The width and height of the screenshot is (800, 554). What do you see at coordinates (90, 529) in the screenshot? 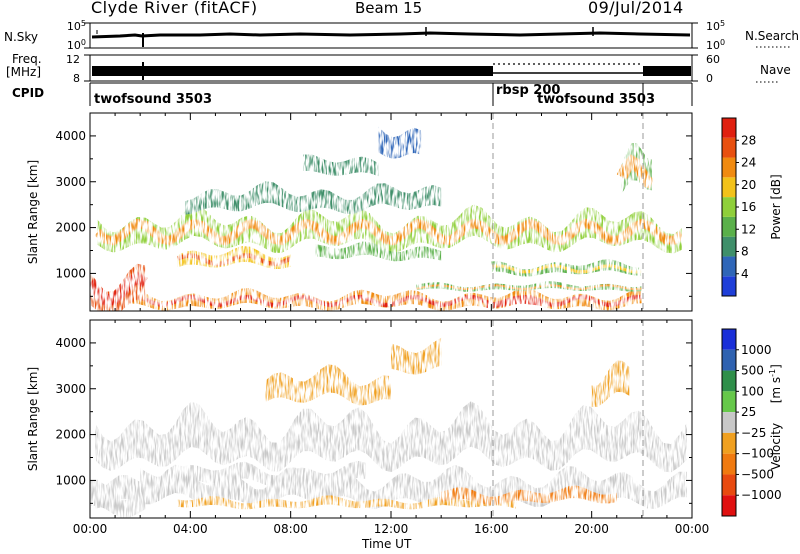
I see `x-tick-label: 00:00` at bounding box center [90, 529].